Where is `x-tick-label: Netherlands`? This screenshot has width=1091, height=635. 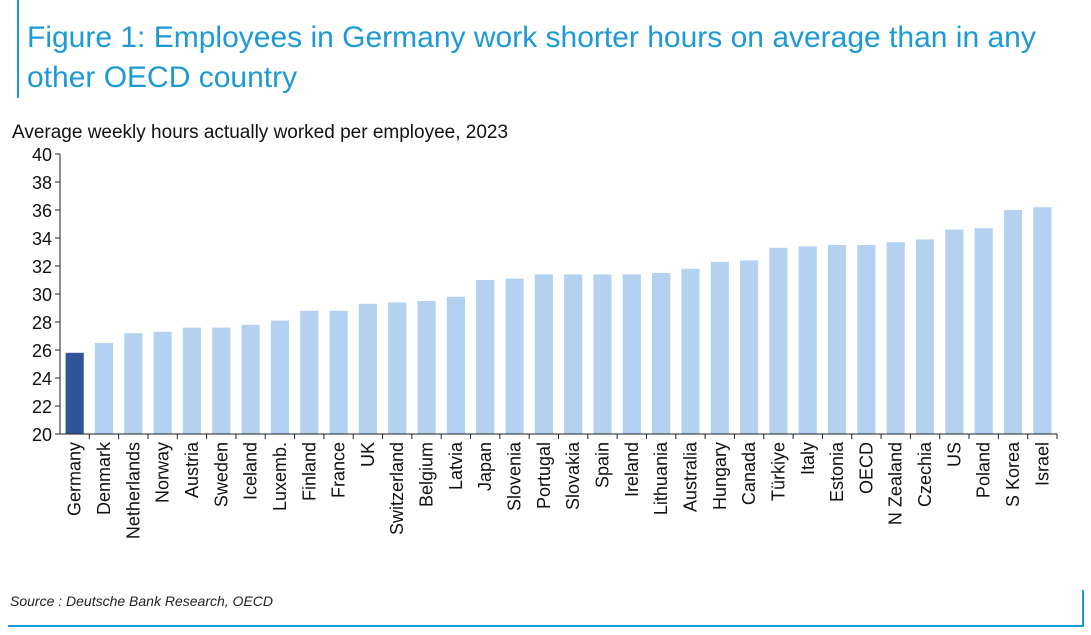 x-tick-label: Netherlands is located at coordinates (133, 490).